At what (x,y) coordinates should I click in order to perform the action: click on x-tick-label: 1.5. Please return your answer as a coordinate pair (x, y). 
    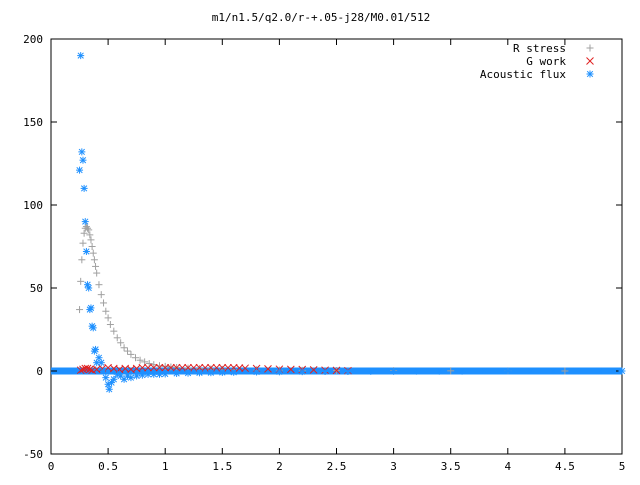
    Looking at the image, I should click on (222, 466).